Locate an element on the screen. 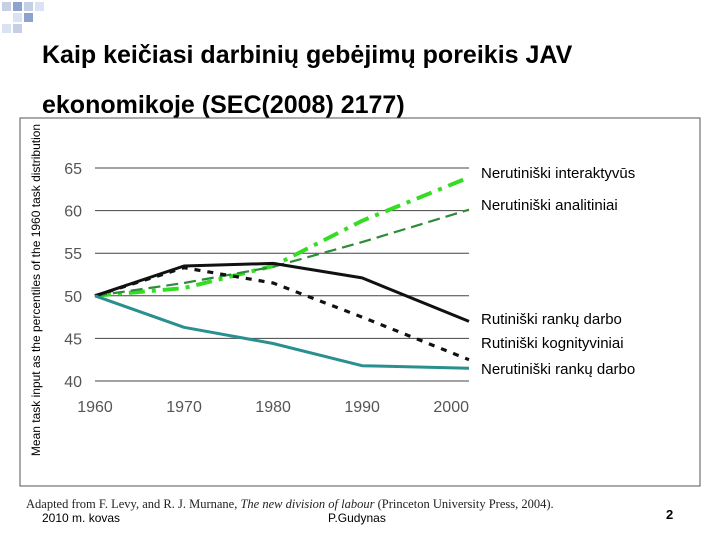  y-tick-label: 55 is located at coordinates (73, 254).